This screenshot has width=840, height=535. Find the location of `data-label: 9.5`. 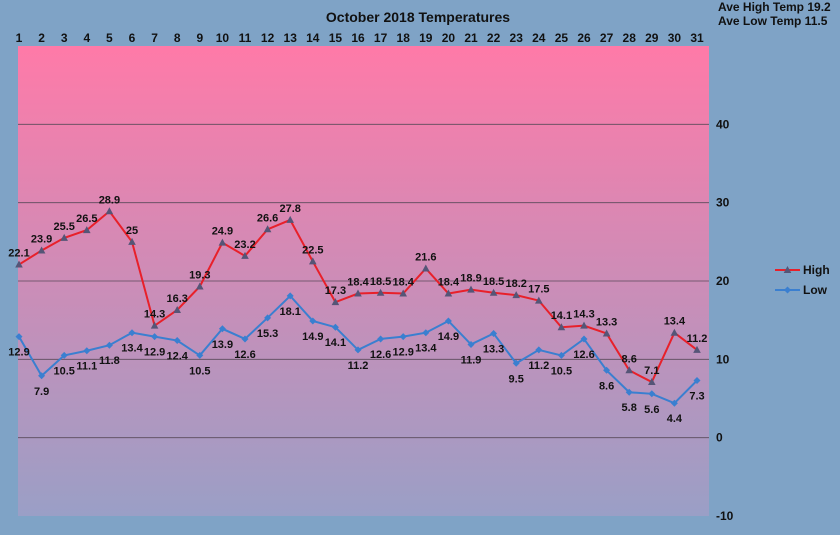

data-label: 9.5 is located at coordinates (516, 379).